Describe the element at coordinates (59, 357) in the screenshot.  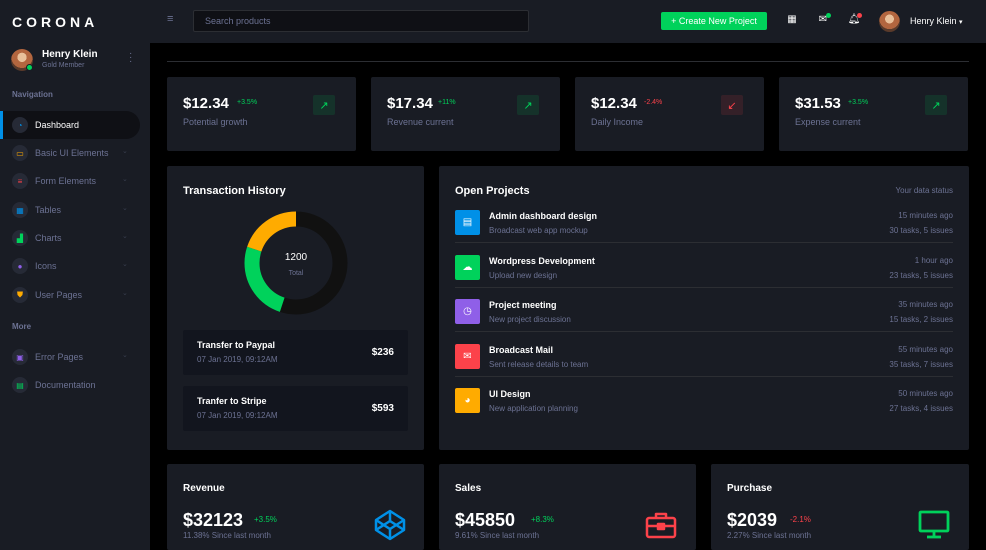
I see `sidebar-item-label: Error Pages` at that location.